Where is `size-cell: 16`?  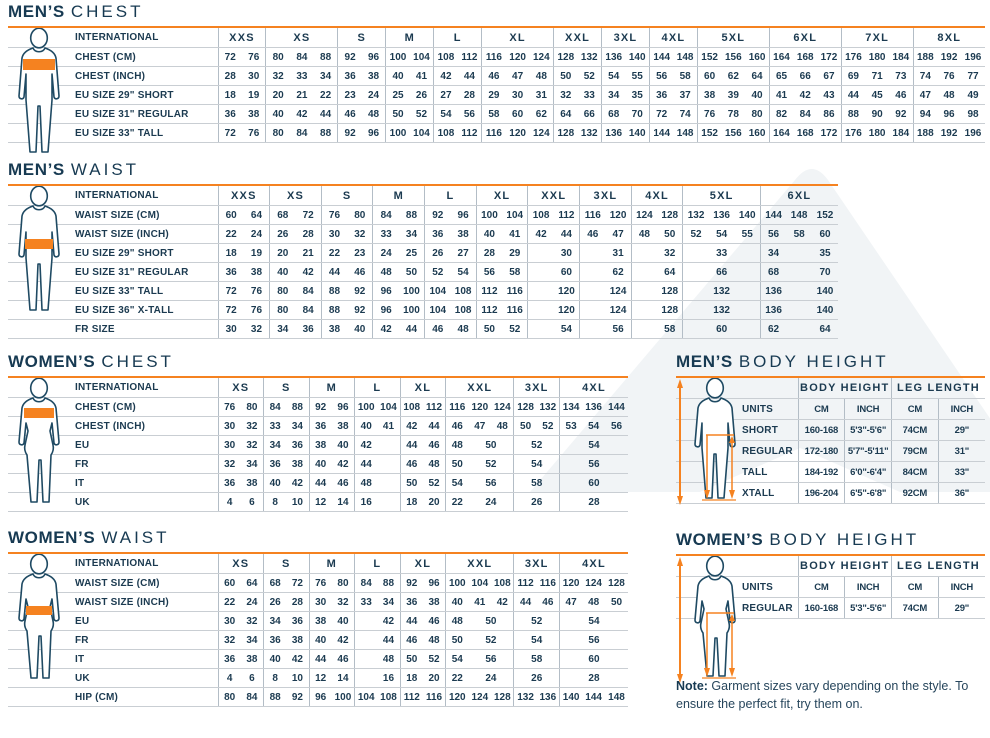
size-cell: 16 is located at coordinates (389, 678).